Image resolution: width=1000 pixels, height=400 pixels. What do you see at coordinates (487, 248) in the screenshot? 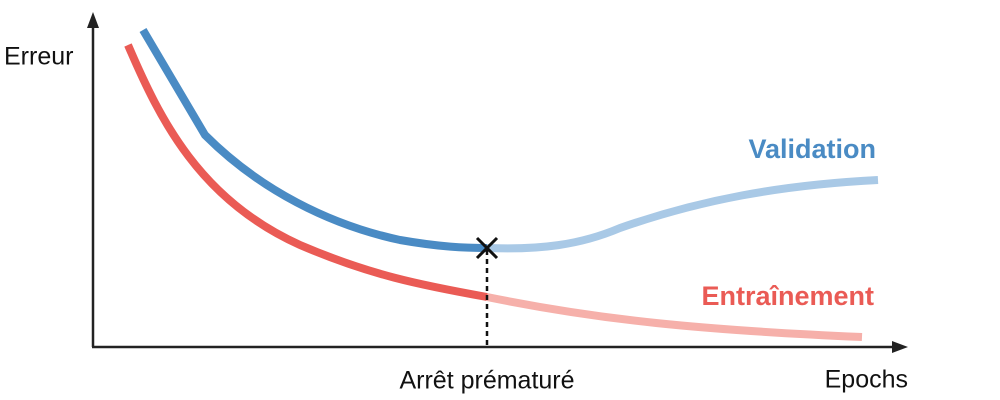
I see `stop-marker` at bounding box center [487, 248].